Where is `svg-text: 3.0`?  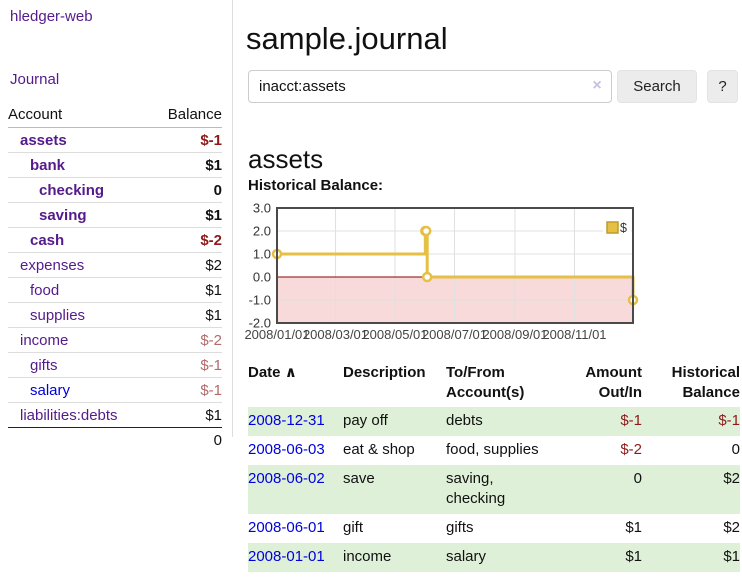
svg-text: 3.0 is located at coordinates (262, 208).